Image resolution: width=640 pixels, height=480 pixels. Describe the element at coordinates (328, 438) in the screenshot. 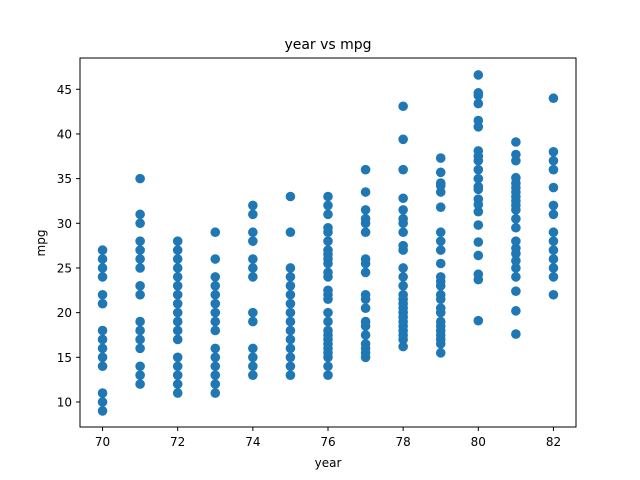

I see `x-axis-ticks: 70 72 74 76 78 80 82` at that location.